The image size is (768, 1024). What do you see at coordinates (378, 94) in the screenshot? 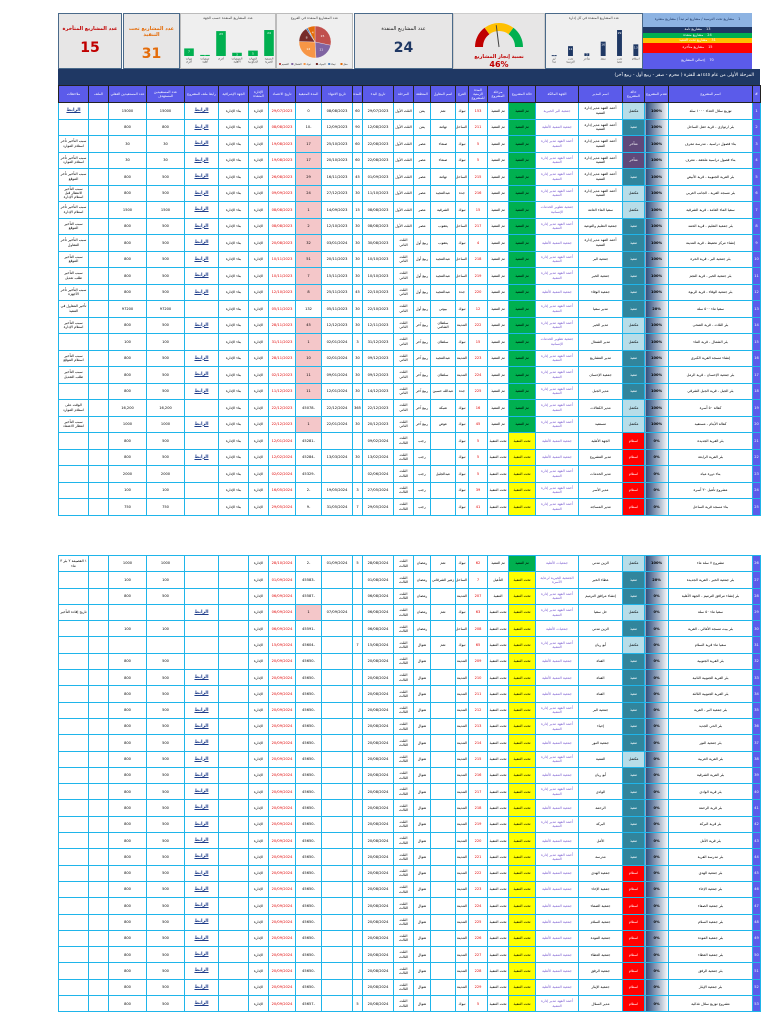
I see `column-header-start-date: تاريخ البدء` at bounding box center [378, 94].